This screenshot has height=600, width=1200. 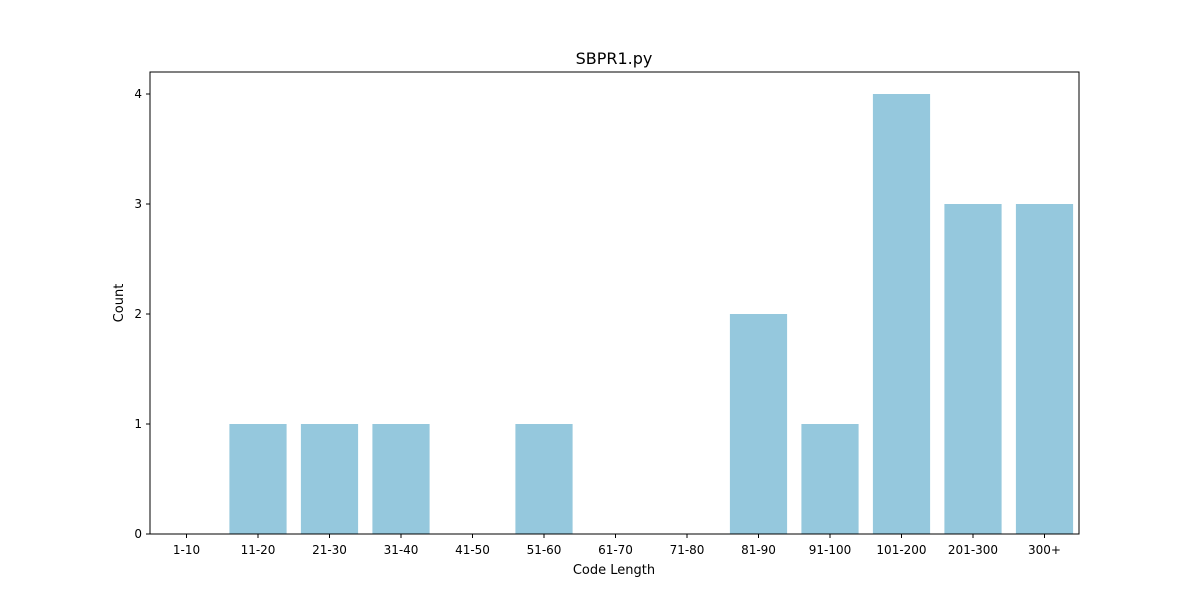 I want to click on y-tick-label: 4, so click(x=138, y=94).